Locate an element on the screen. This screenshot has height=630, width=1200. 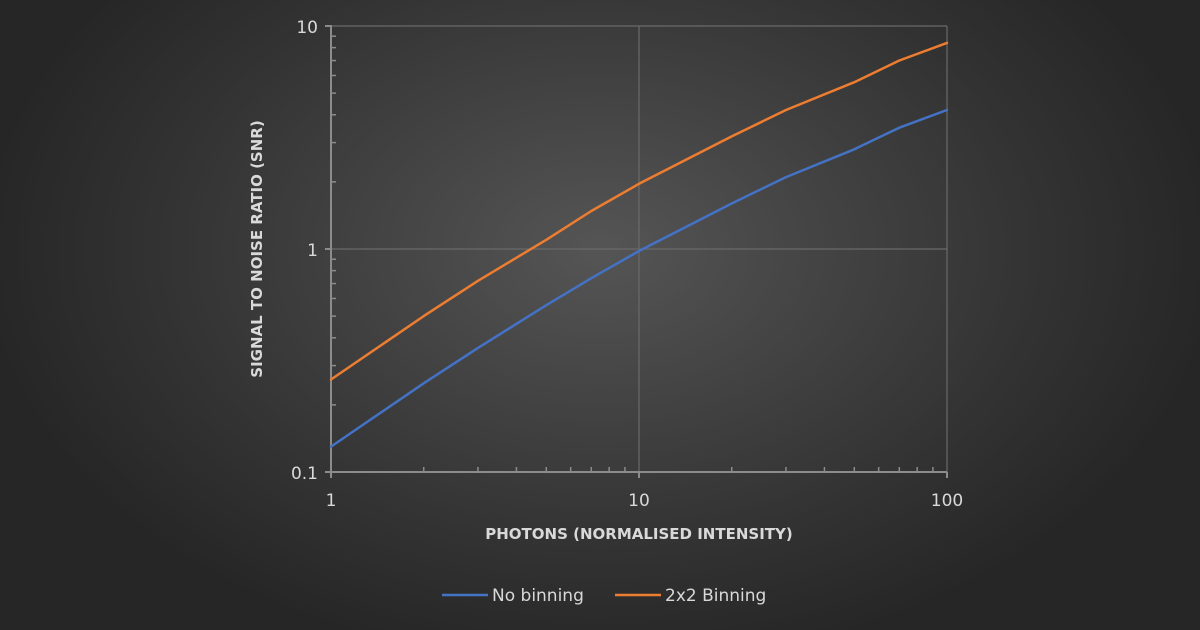
legend-label-no-binning: No binning is located at coordinates (538, 596).